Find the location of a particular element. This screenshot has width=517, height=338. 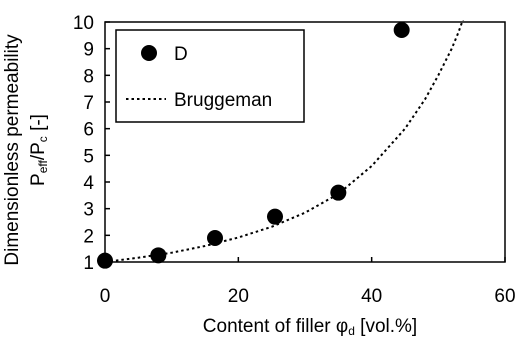

y-tick-label: 5 is located at coordinates (88, 156).